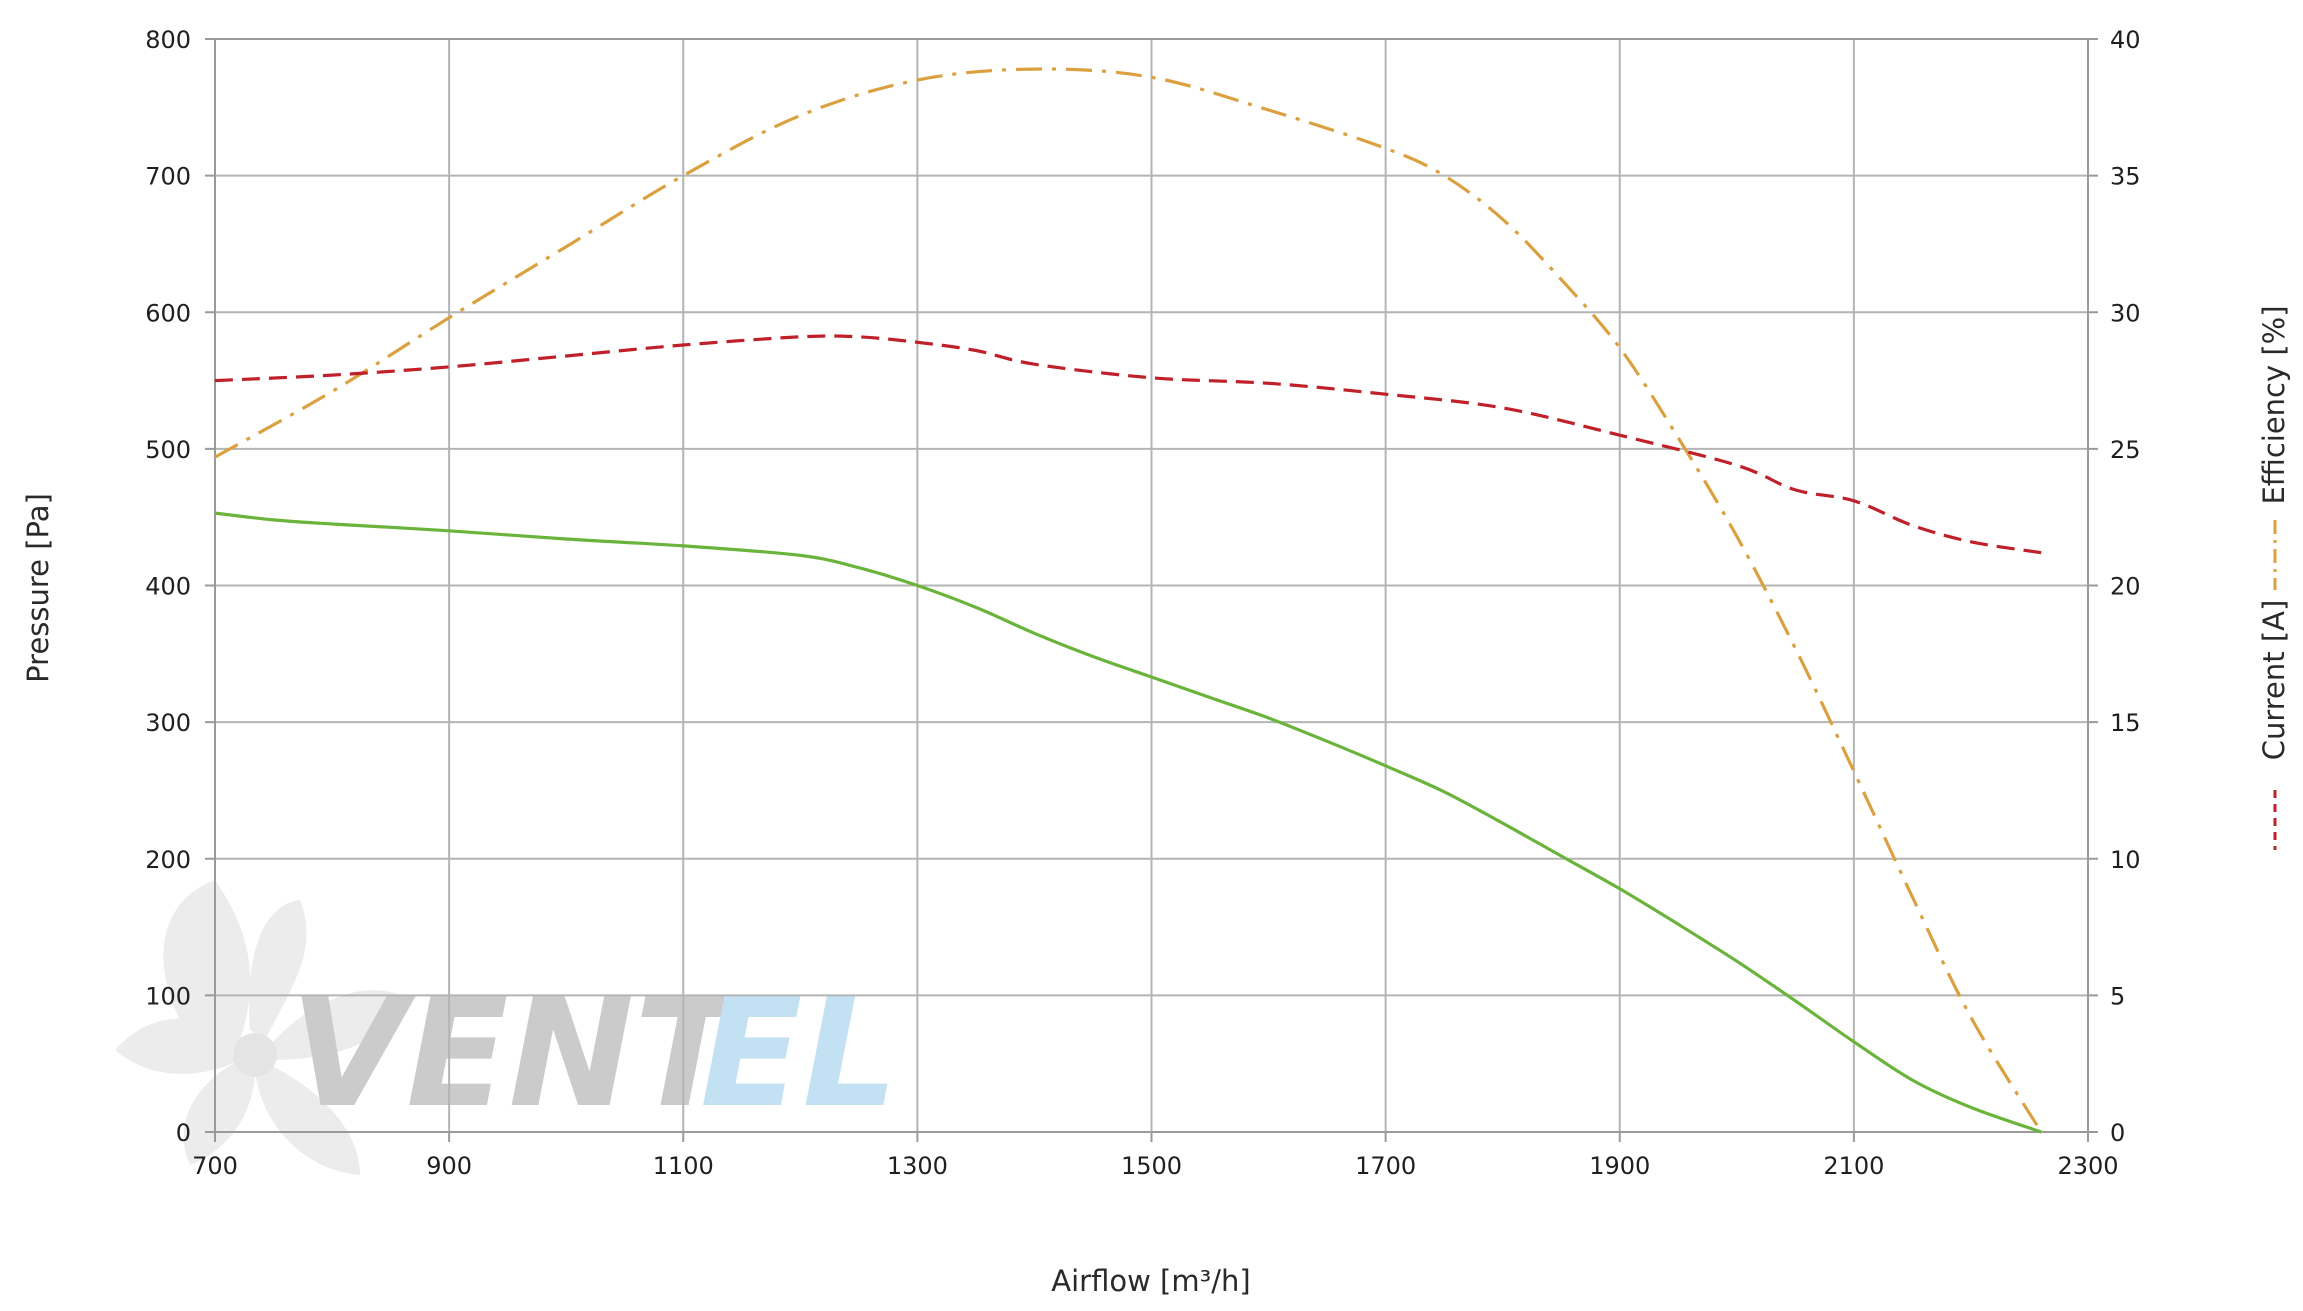  Describe the element at coordinates (38, 588) in the screenshot. I see `left-y-axis-title: Pressure [Pa]` at that location.